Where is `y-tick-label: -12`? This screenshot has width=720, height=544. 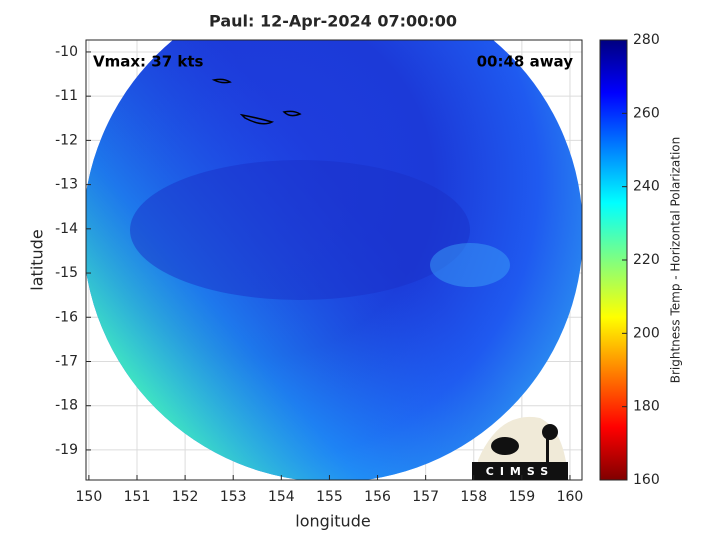 y-tick-label: -12 is located at coordinates (66, 140).